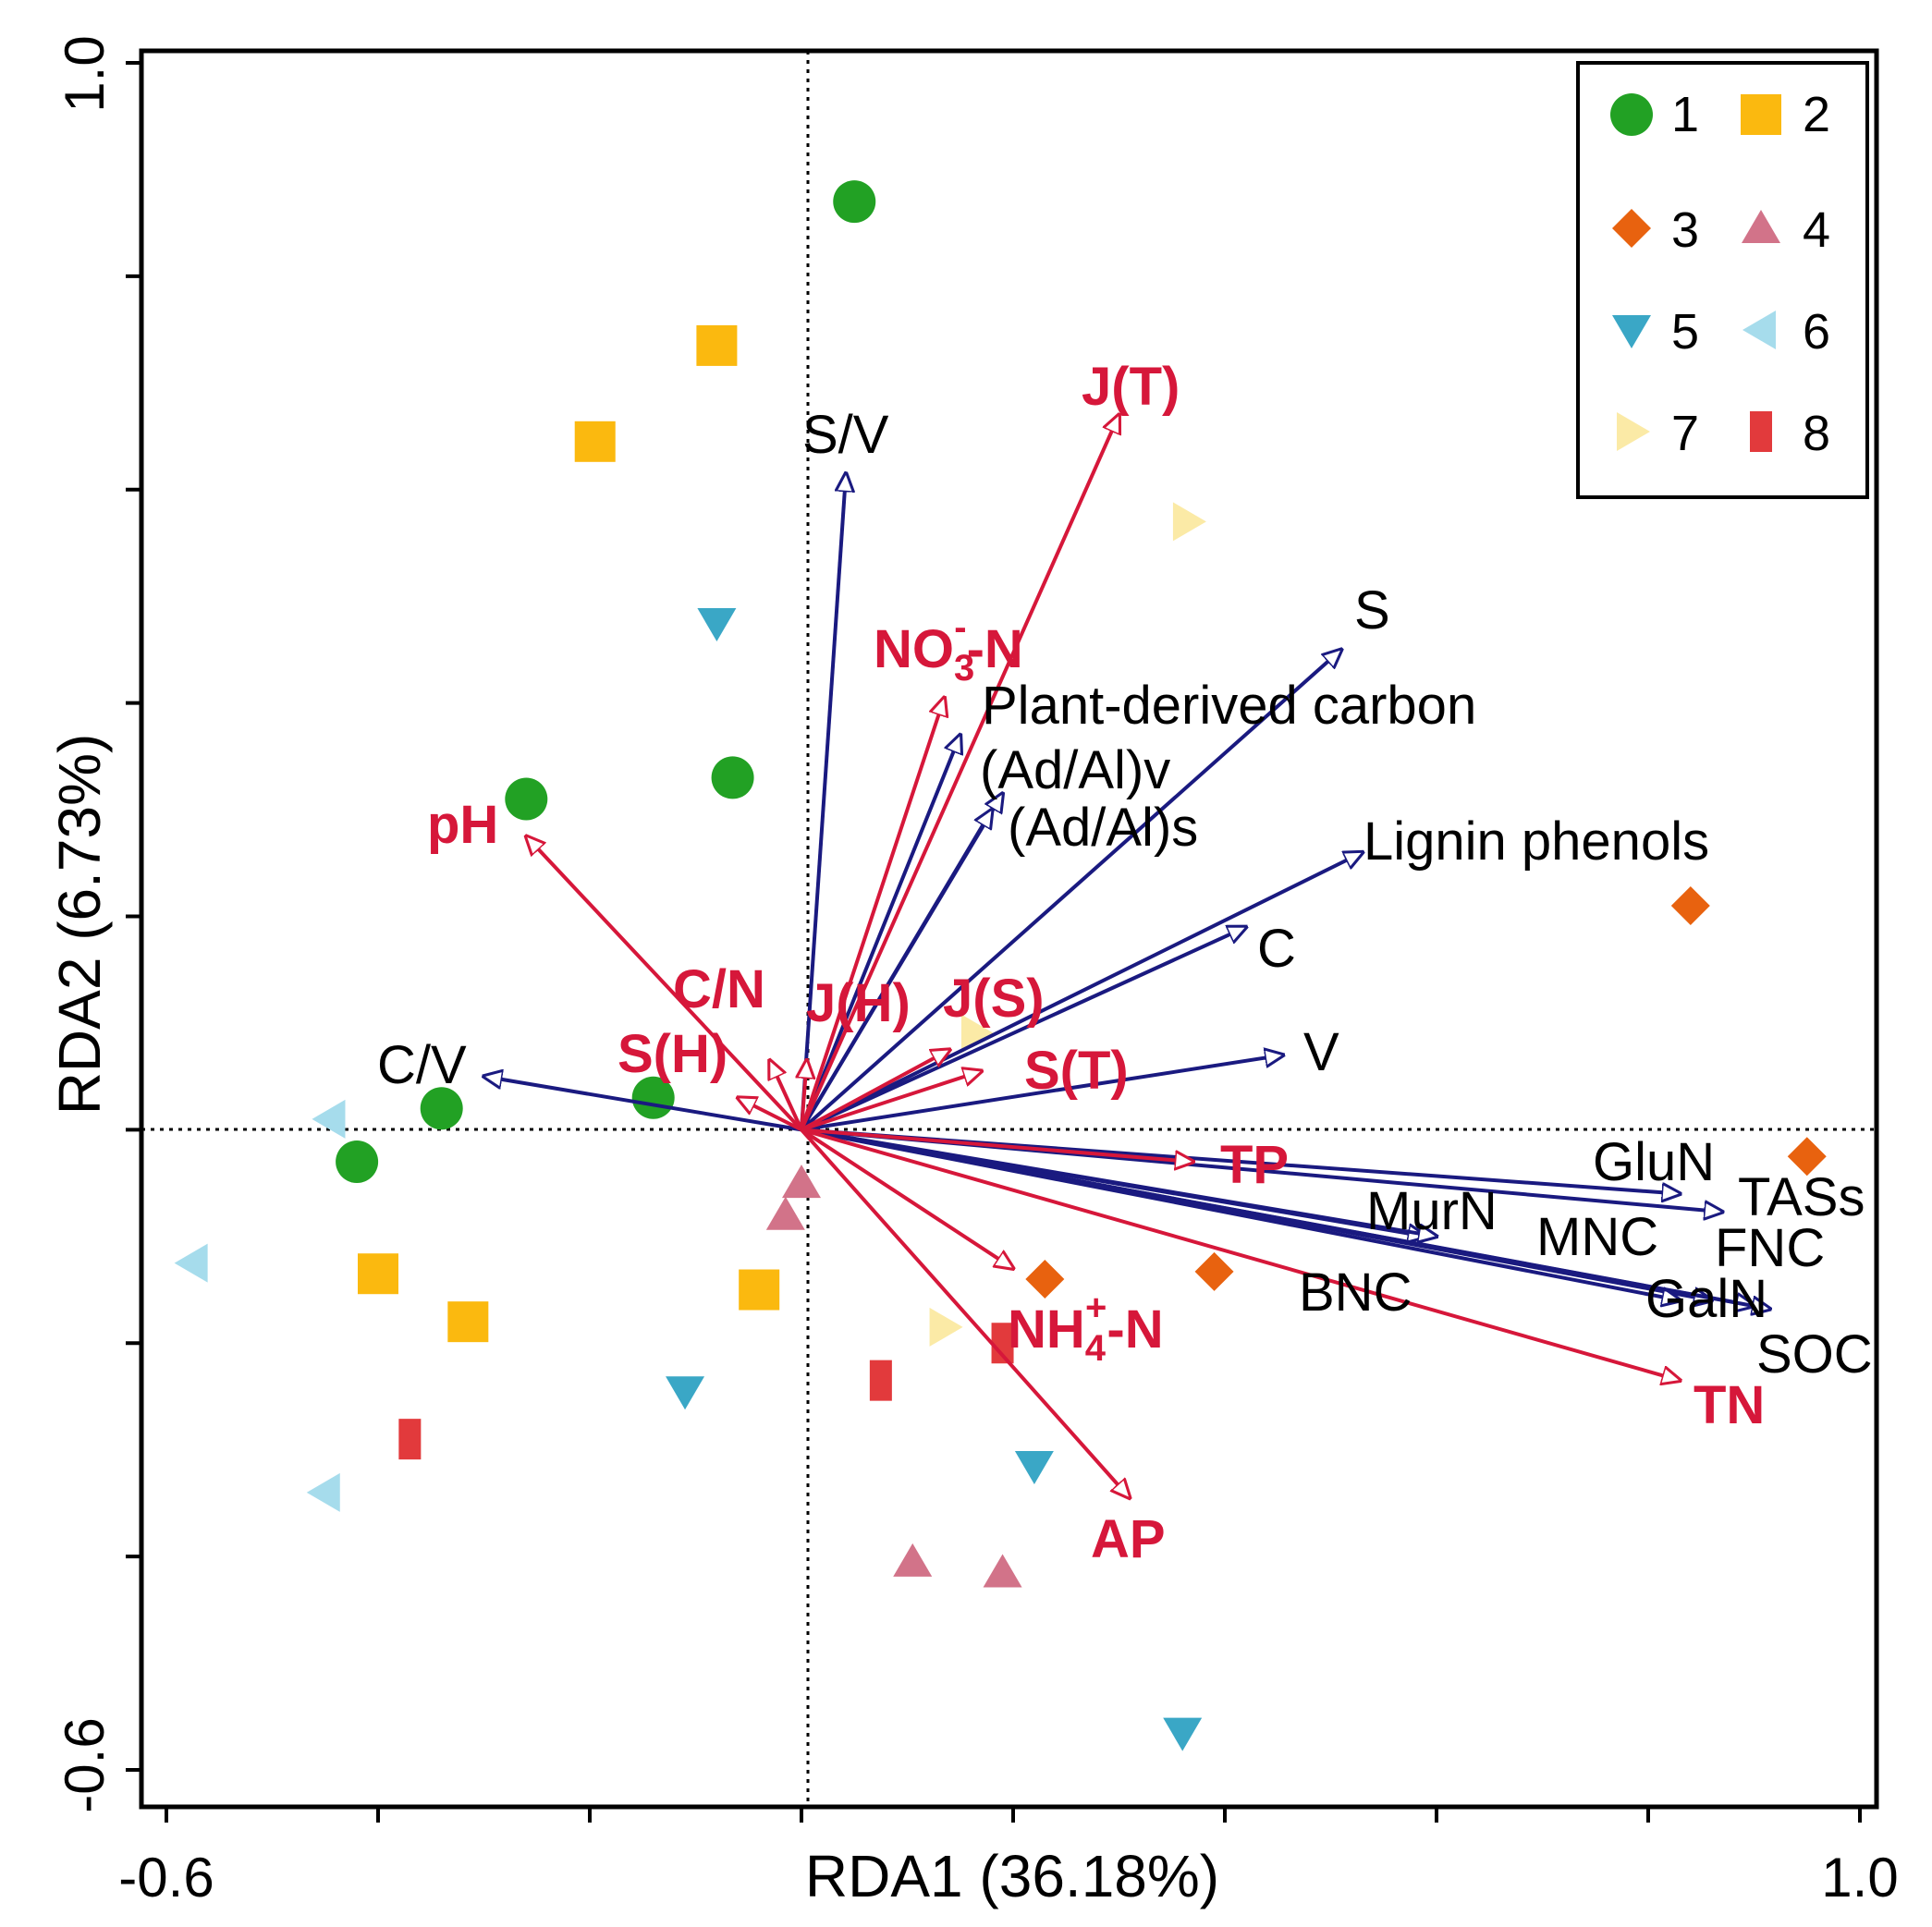  What do you see at coordinates (1685, 433) in the screenshot?
I see `legend-label-7: 7` at bounding box center [1685, 433].